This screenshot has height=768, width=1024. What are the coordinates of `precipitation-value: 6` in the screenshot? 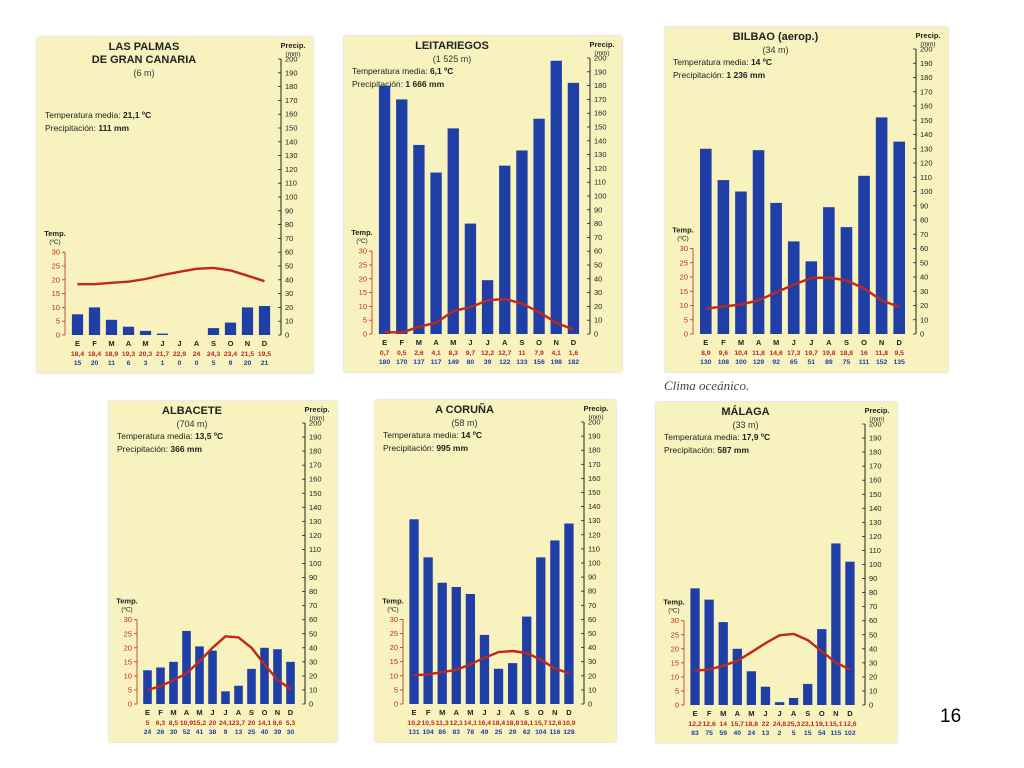 It's located at (129, 363).